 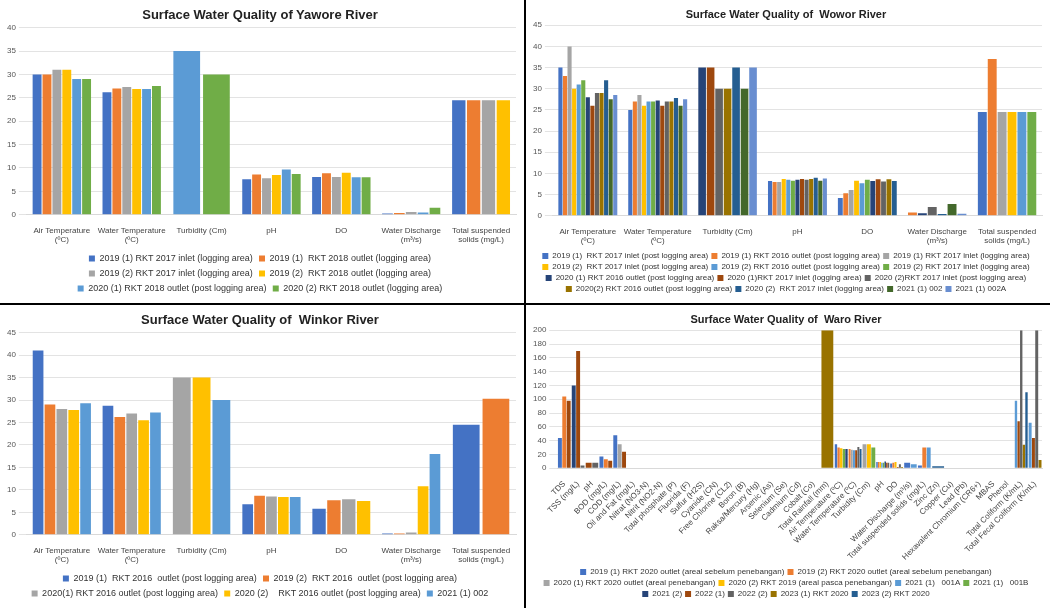 What do you see at coordinates (630, 256) in the screenshot?
I see `legend-label: 2019 (1) RKT 2017 inlet (post logging area)` at bounding box center [630, 256].